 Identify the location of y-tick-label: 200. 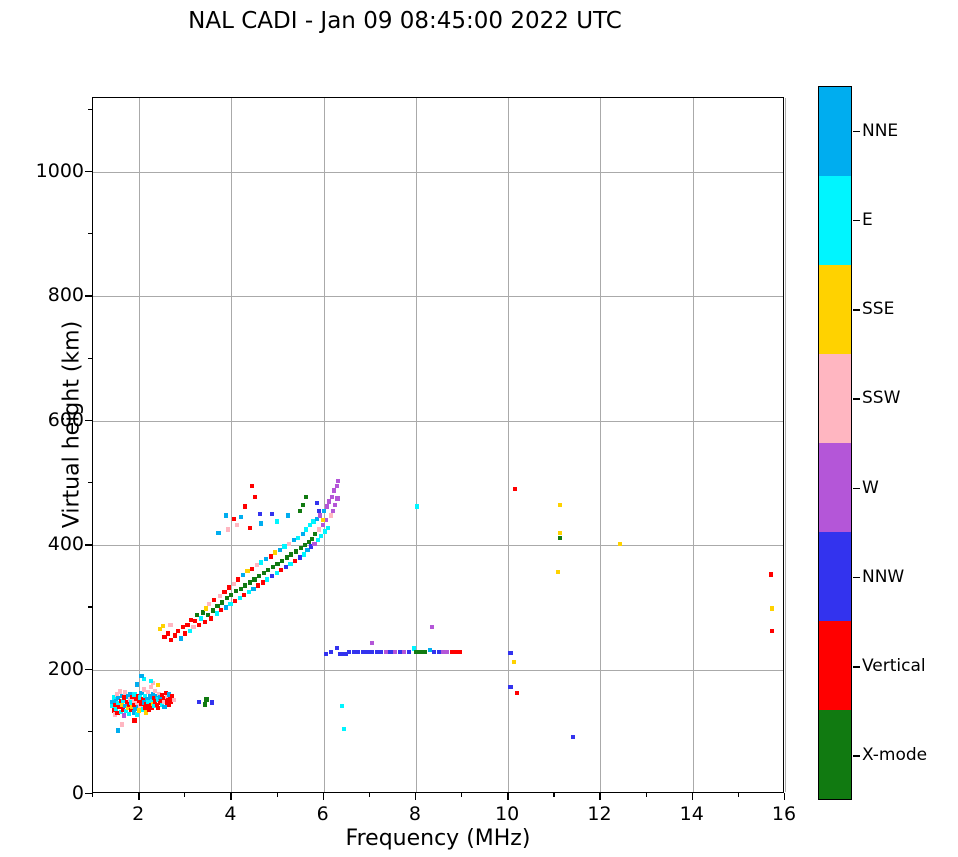
(65, 668).